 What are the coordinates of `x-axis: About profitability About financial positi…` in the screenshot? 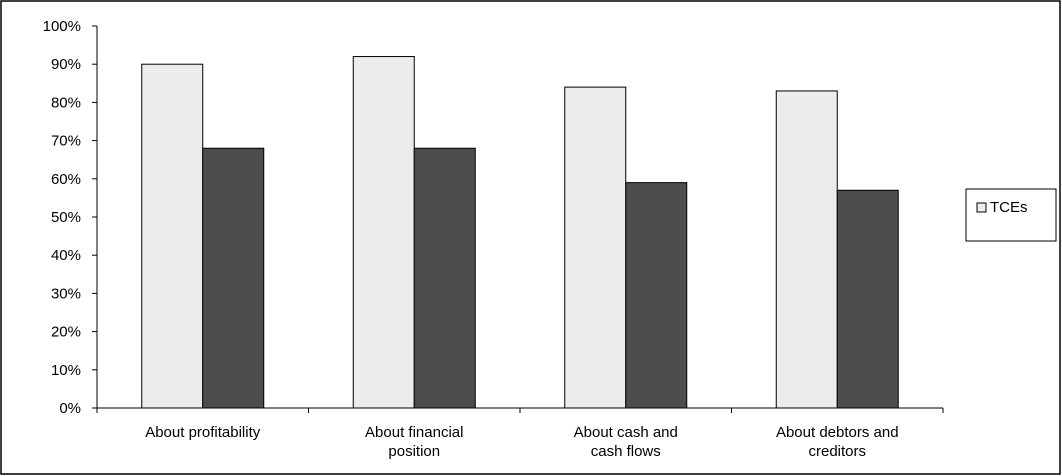 It's located at (520, 433).